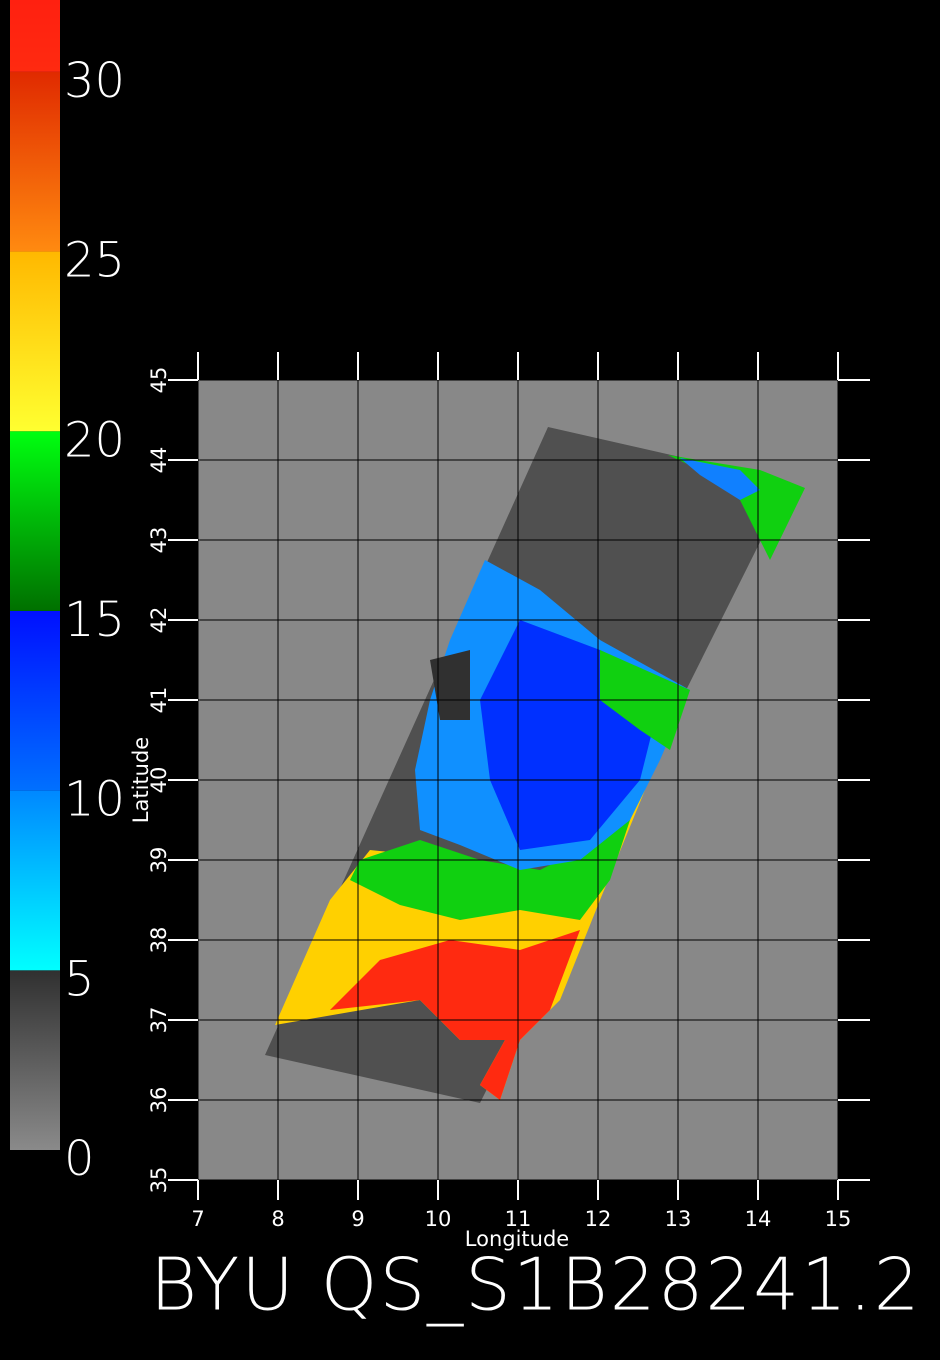  Describe the element at coordinates (159, 1180) in the screenshot. I see `y-tick-label: 35` at that location.